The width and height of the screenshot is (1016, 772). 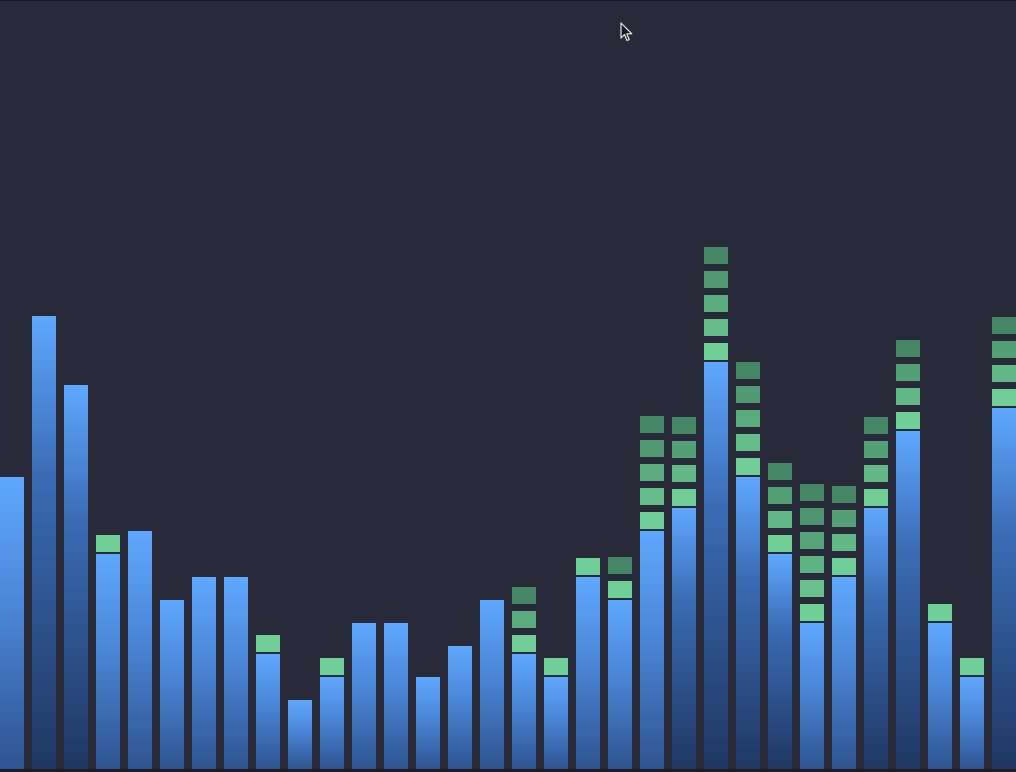 What do you see at coordinates (626, 32) in the screenshot?
I see `arrow-cursor-icon` at bounding box center [626, 32].